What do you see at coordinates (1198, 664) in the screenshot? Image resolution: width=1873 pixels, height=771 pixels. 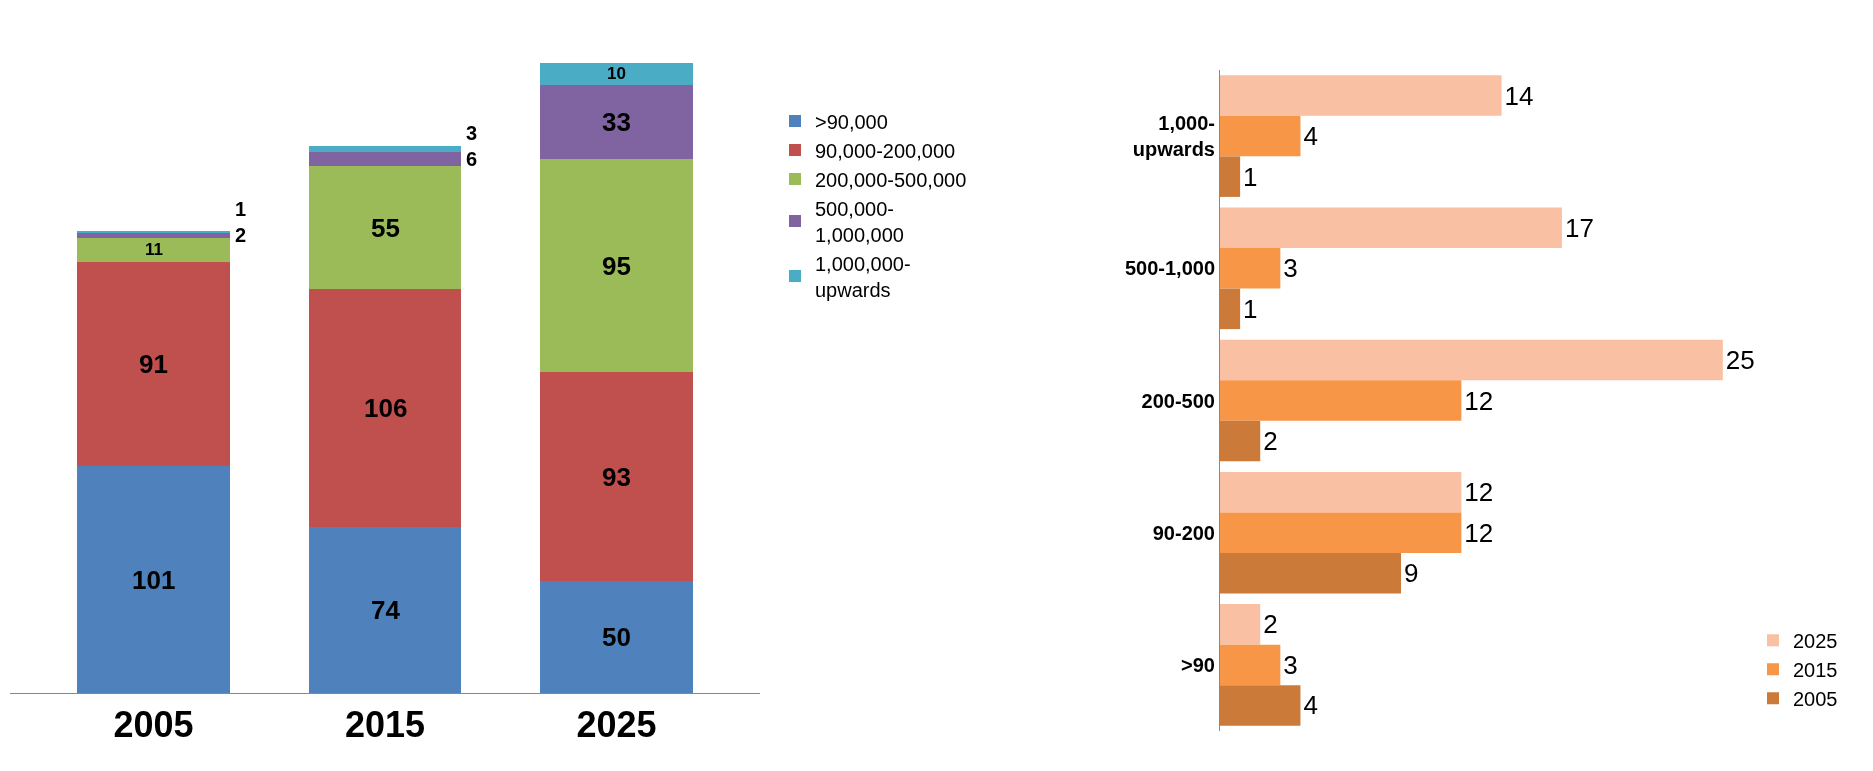 I see `y-tick-label: >90` at bounding box center [1198, 664].